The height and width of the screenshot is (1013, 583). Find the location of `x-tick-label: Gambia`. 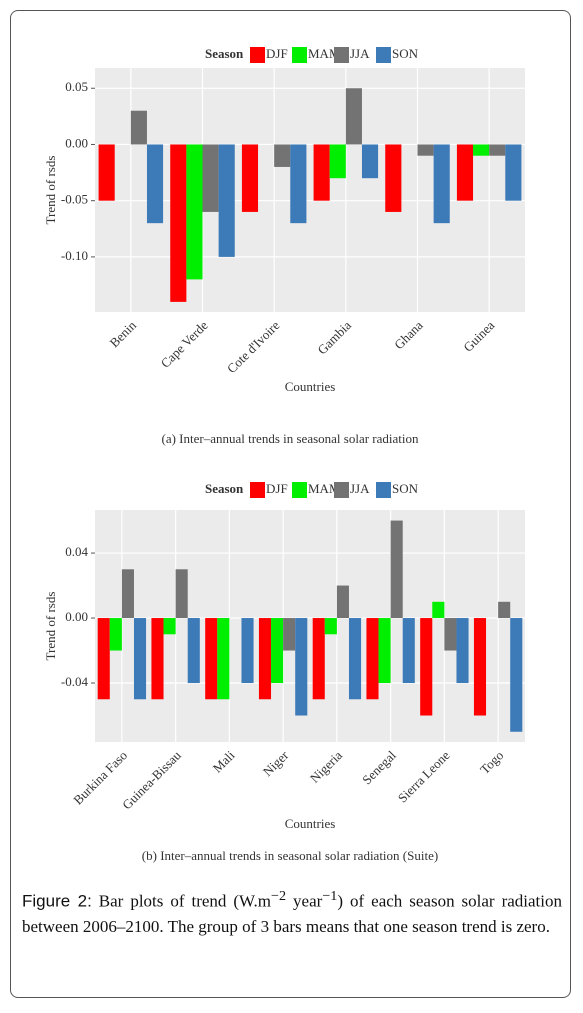

x-tick-label: Gambia is located at coordinates (334, 337).